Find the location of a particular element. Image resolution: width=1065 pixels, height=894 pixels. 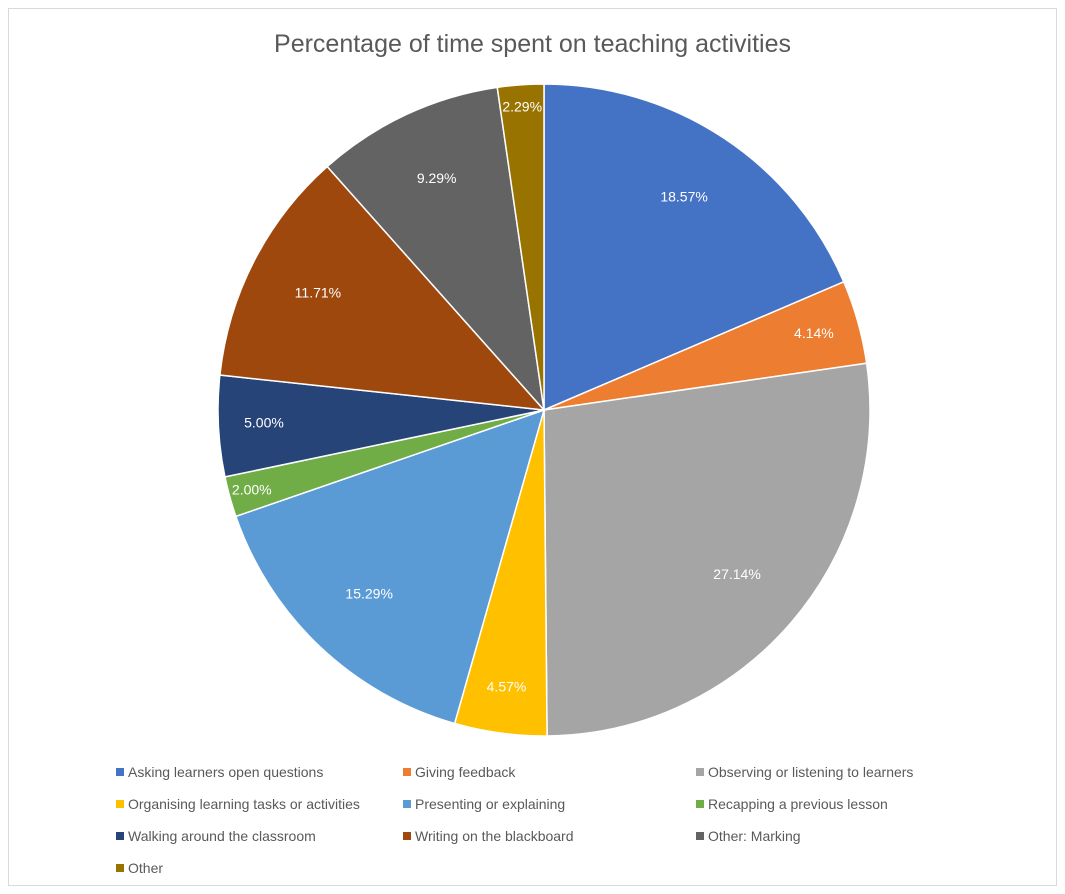

legend-item: Asking learners open questions is located at coordinates (219, 772).